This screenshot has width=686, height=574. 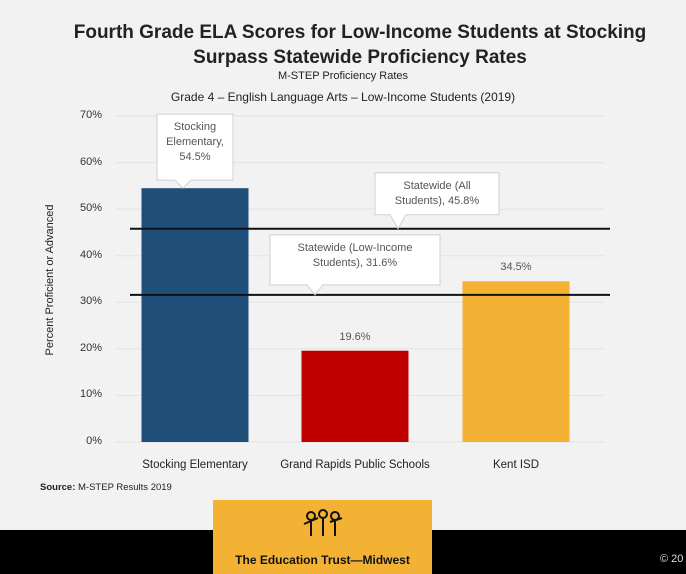 I want to click on y-tick-label: 40%, so click(x=90, y=254).